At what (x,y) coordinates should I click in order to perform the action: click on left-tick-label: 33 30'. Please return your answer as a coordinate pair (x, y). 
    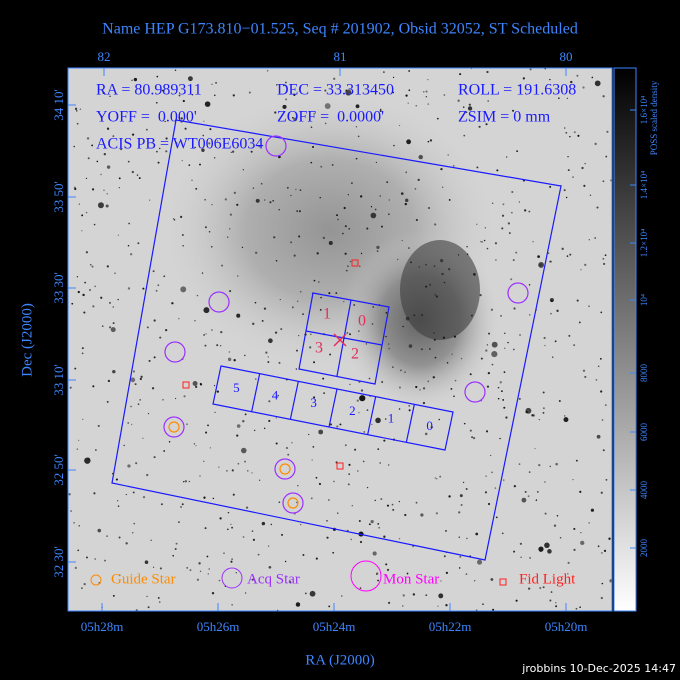
    Looking at the image, I should click on (58, 288).